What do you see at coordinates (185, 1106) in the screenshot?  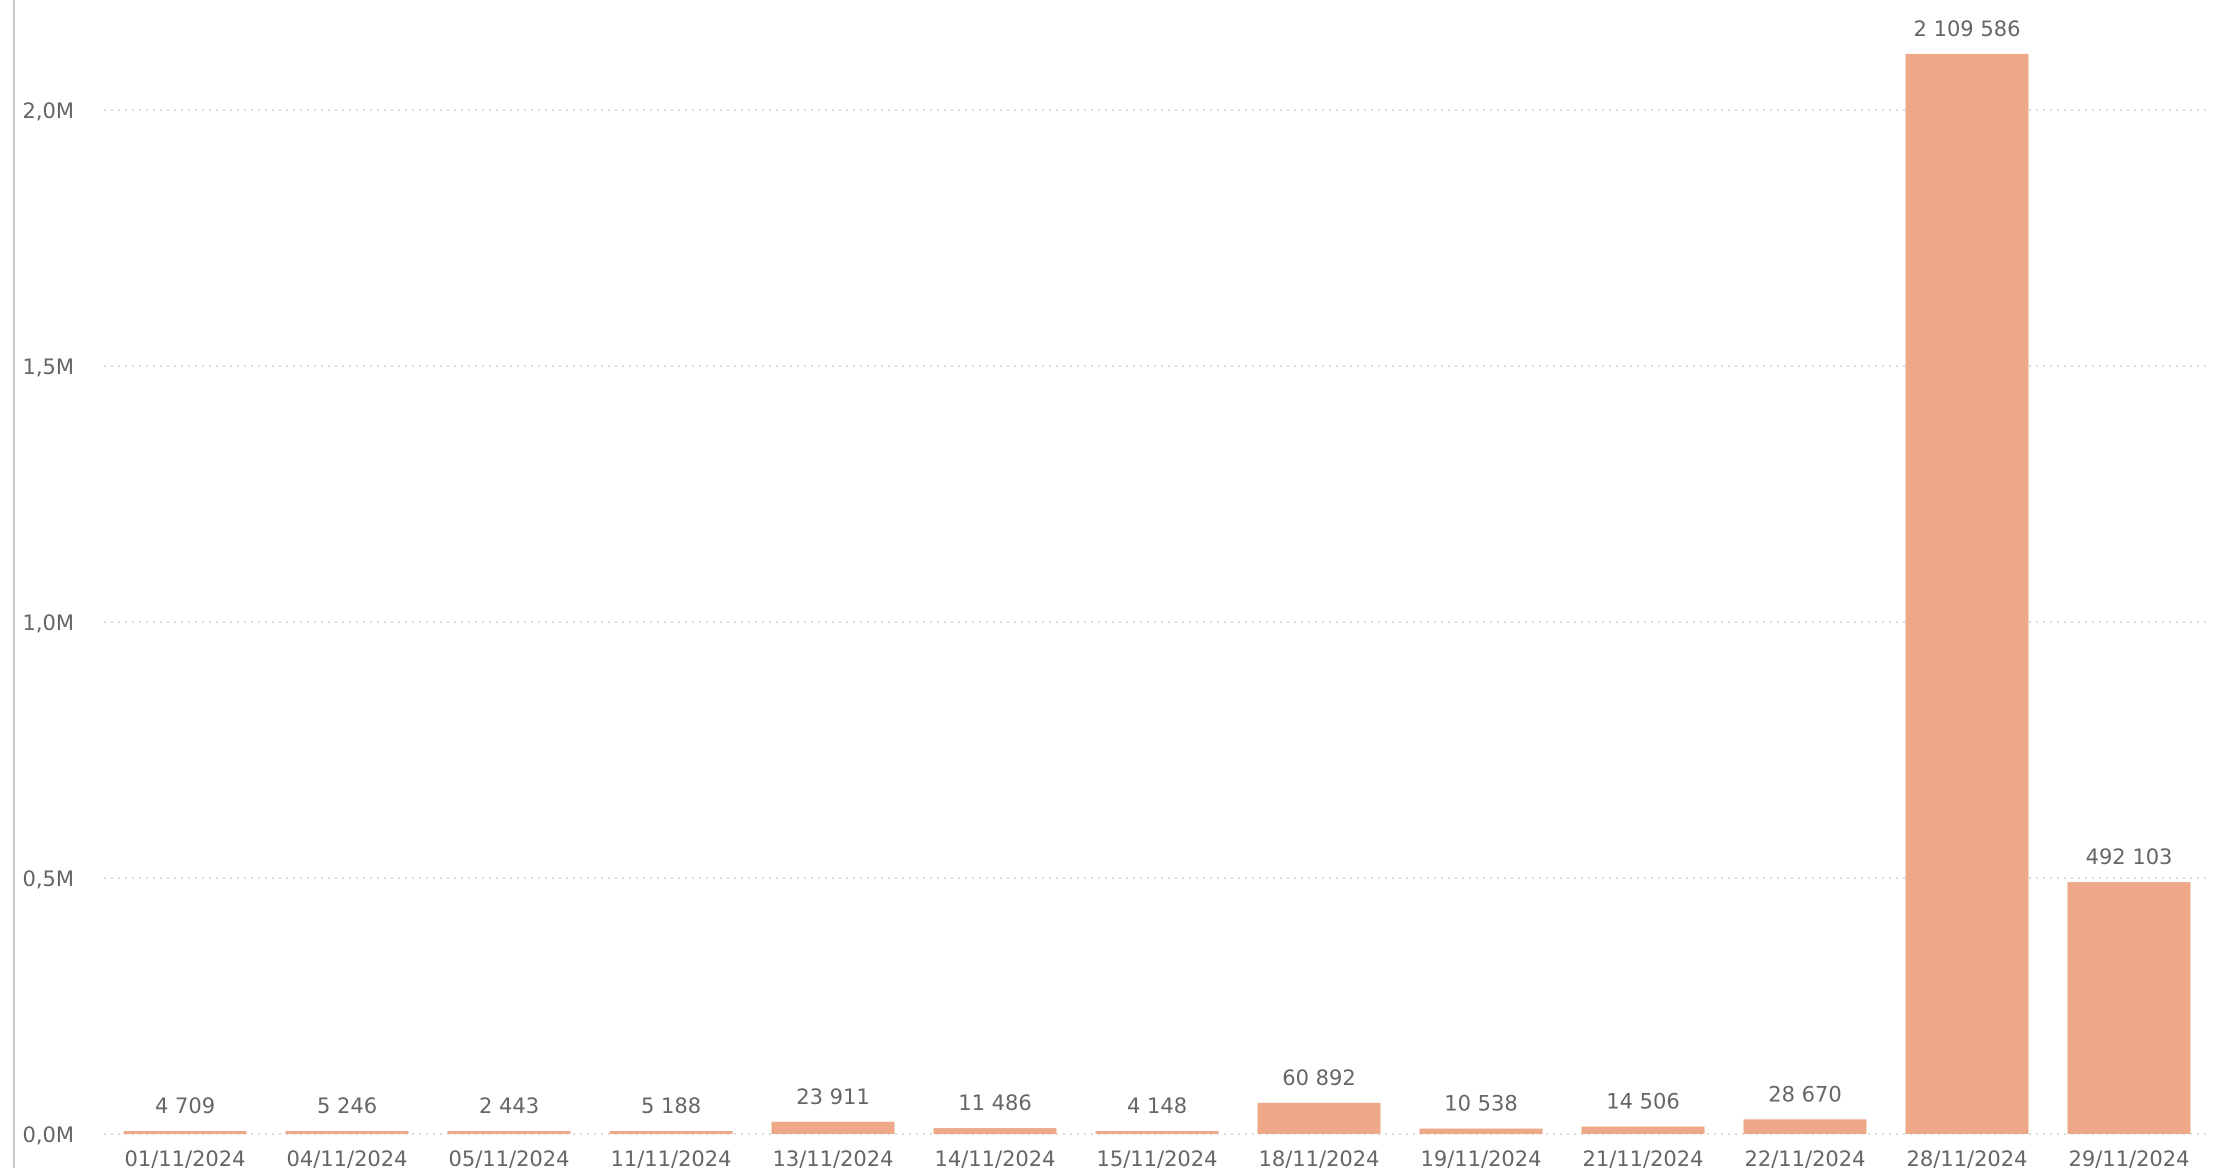 I see `data-label: 4 709` at bounding box center [185, 1106].